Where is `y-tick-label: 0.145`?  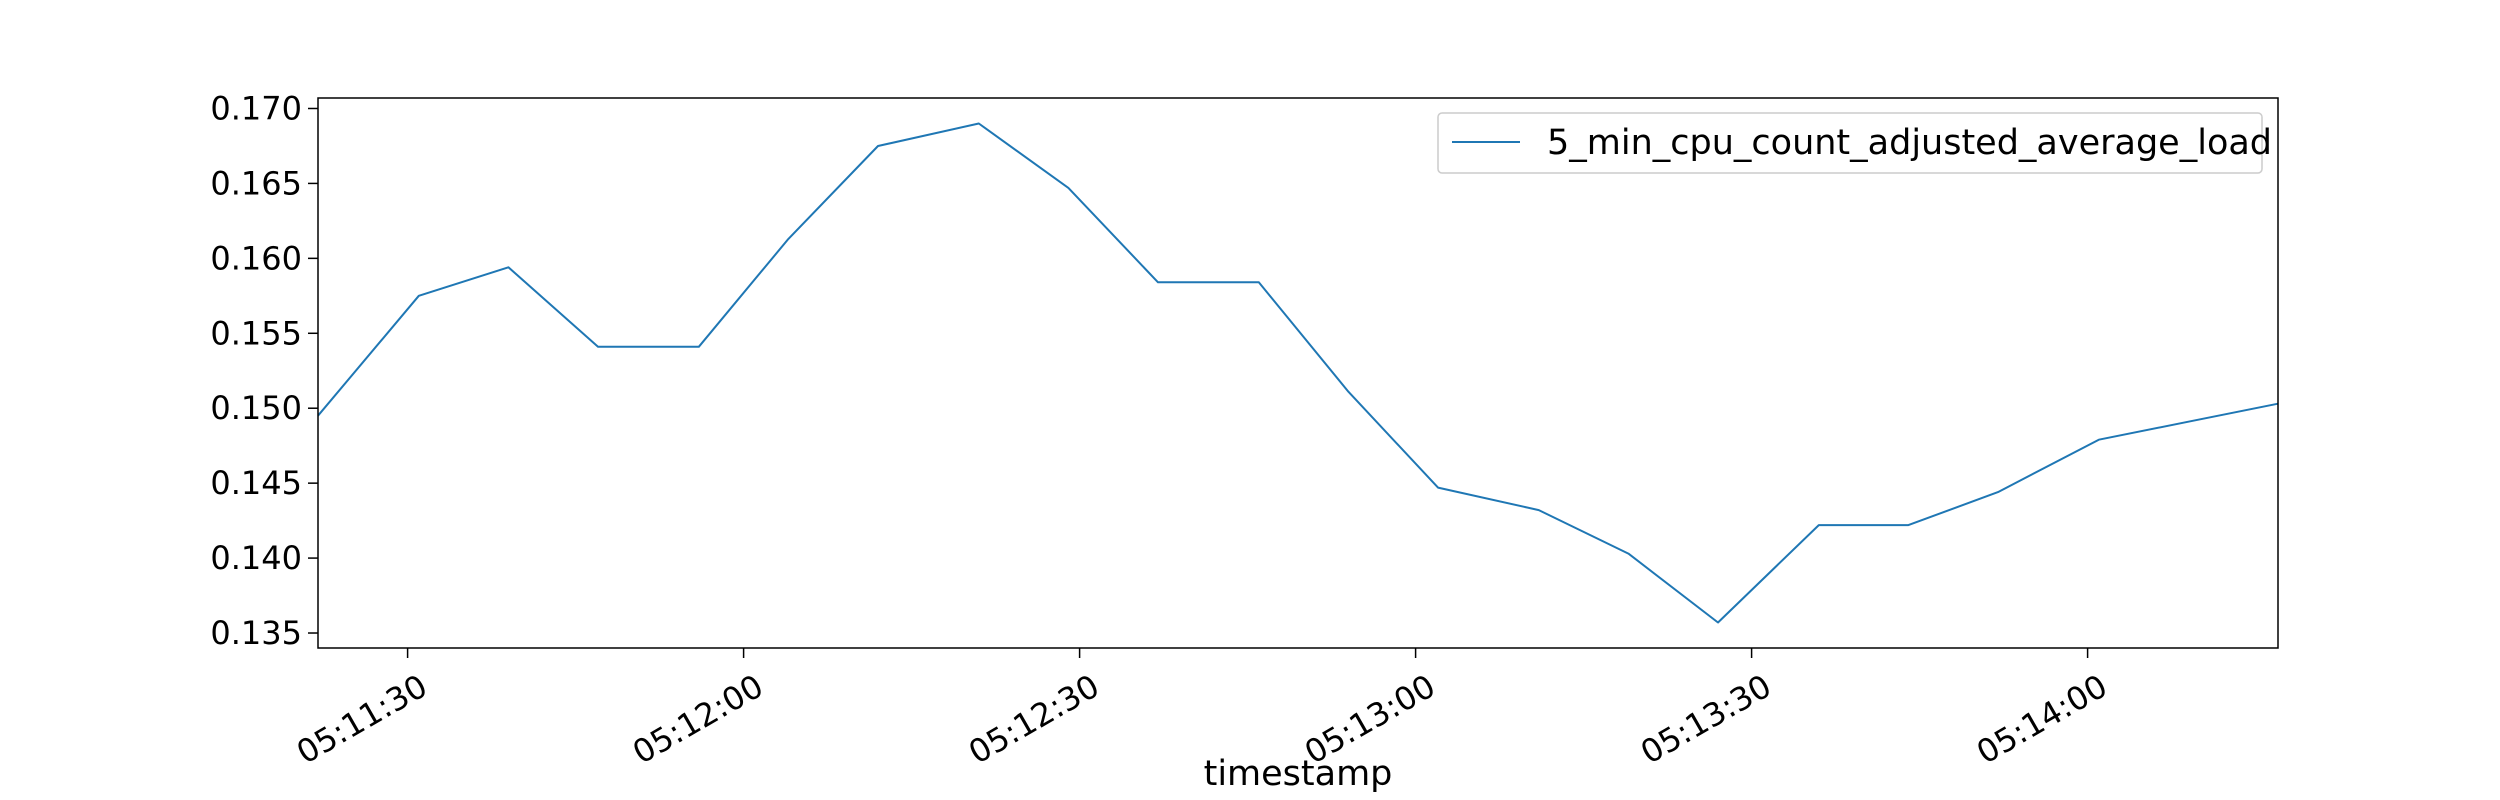
y-tick-label: 0.145 is located at coordinates (256, 483).